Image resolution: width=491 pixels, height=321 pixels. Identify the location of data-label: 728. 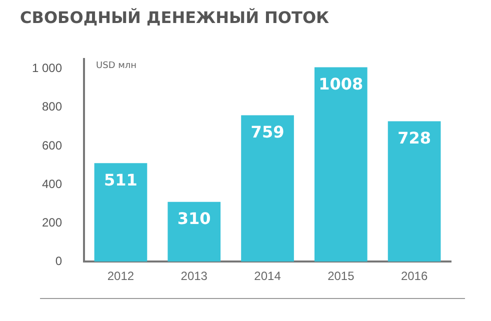
(415, 138).